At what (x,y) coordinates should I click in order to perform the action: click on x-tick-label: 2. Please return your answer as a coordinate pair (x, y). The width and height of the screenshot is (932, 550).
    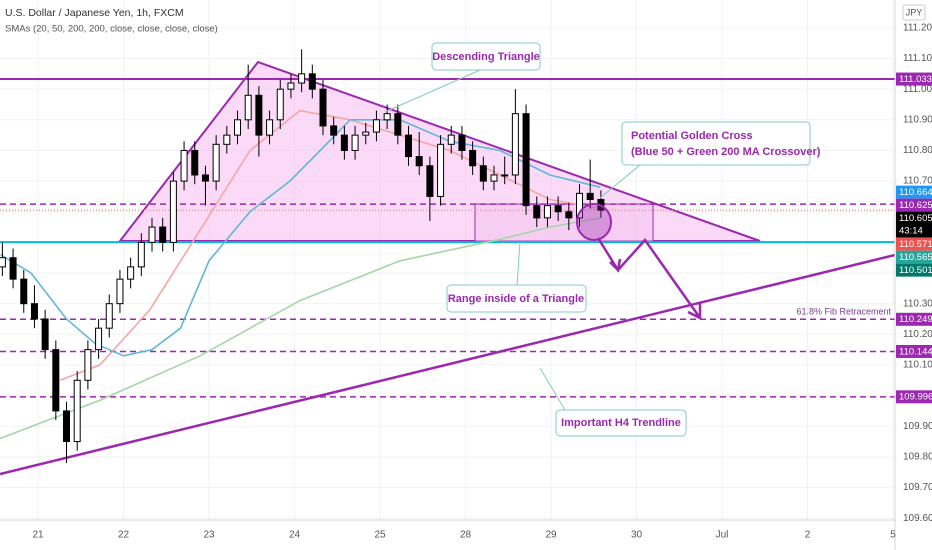
    Looking at the image, I should click on (808, 535).